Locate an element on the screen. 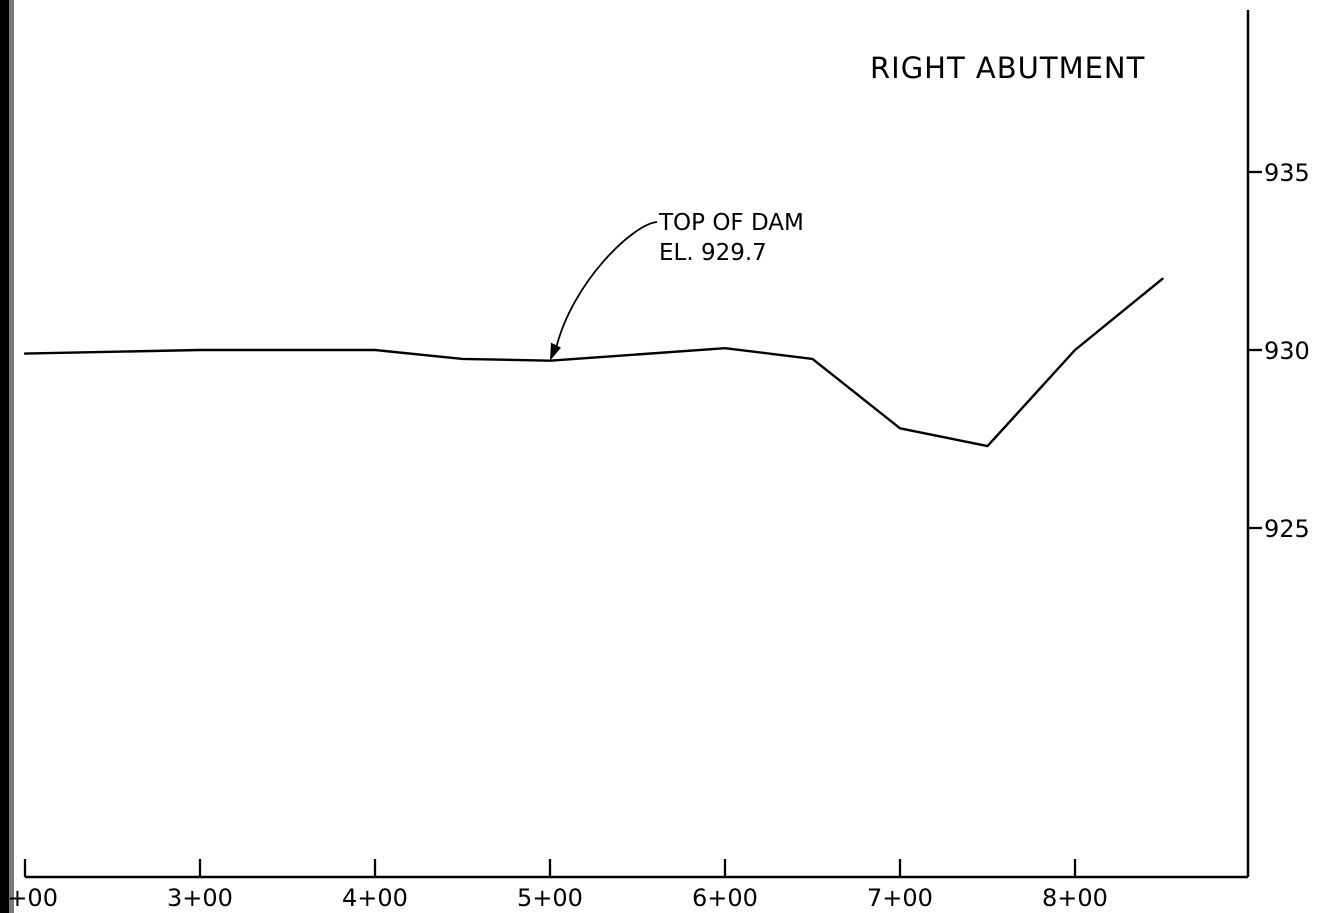 The image size is (1324, 913). x-ticks: 2+00 3+00 4+00 5+00 6+00 7+00 8+00 is located at coordinates (554, 885).